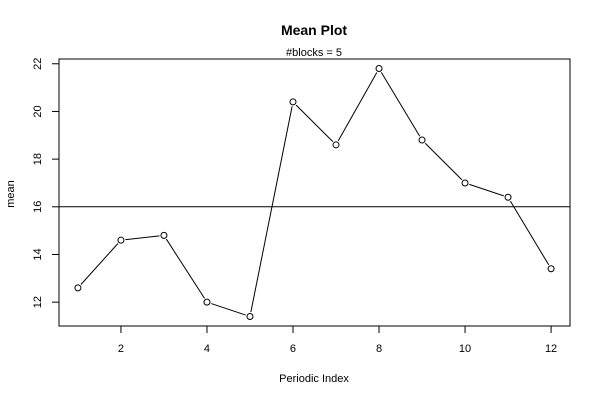 The image size is (599, 400). What do you see at coordinates (551, 349) in the screenshot?
I see `x-tick-label: 12` at bounding box center [551, 349].